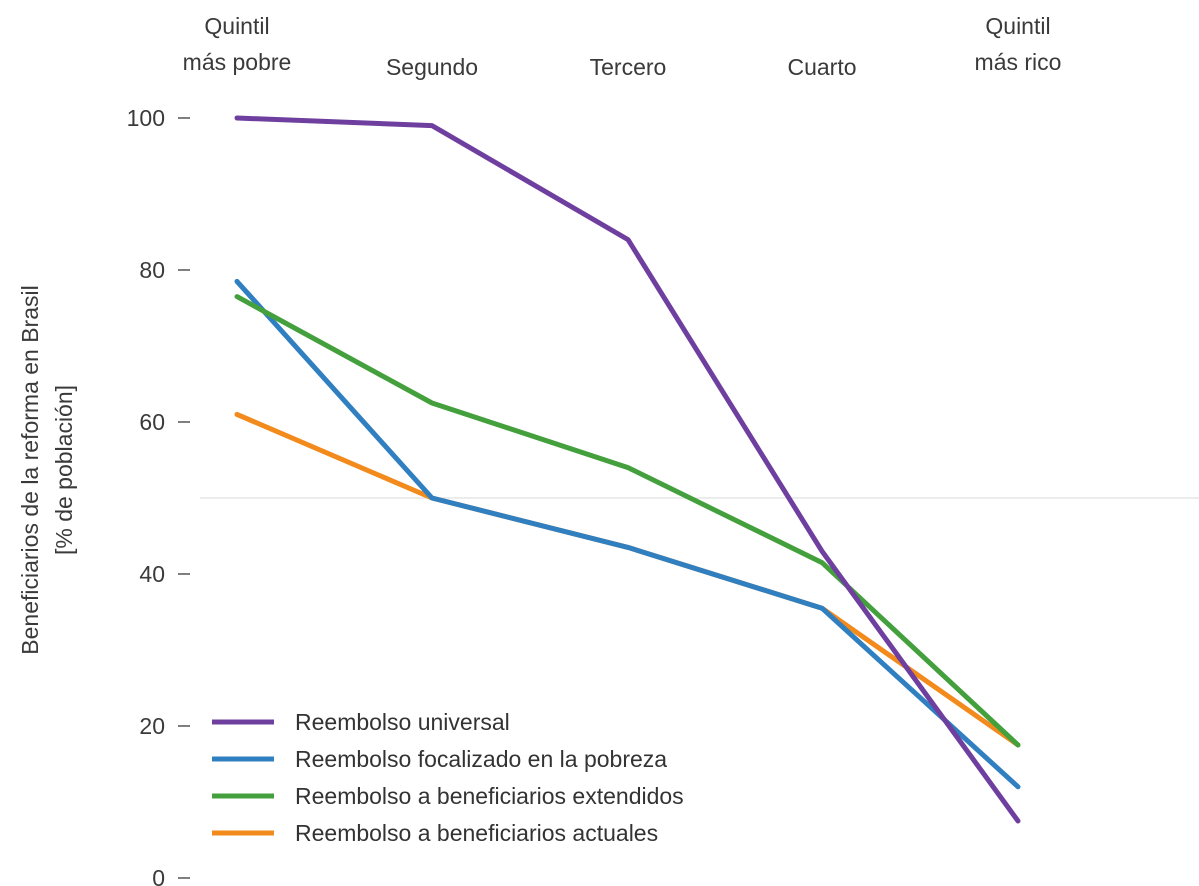 The width and height of the screenshot is (1199, 886). I want to click on y-tick-label: 40, so click(152, 574).